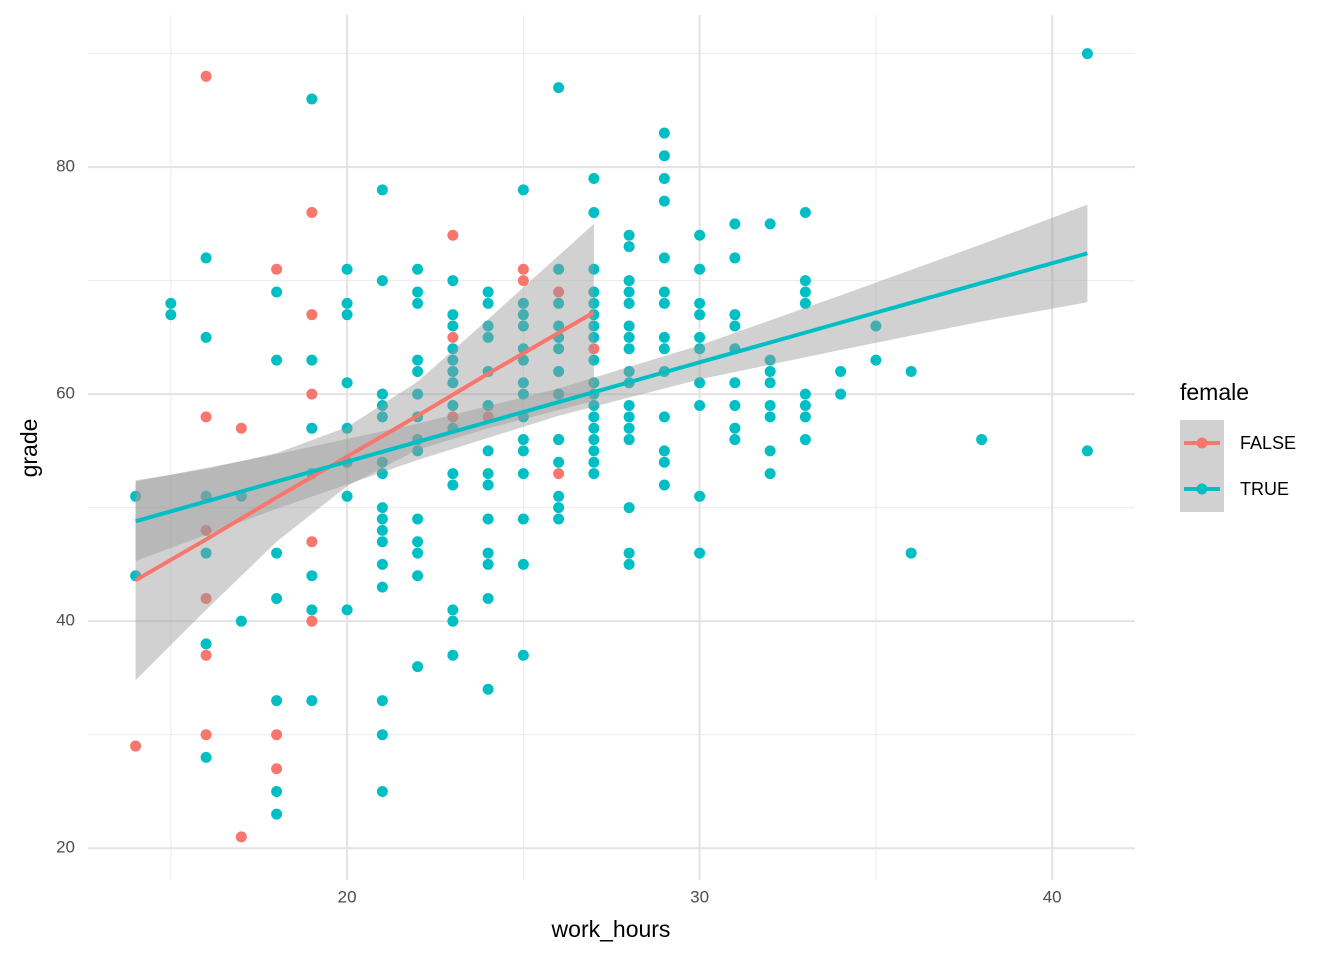 This screenshot has height=960, width=1344. Describe the element at coordinates (1214, 392) in the screenshot. I see `legend-title: female` at that location.